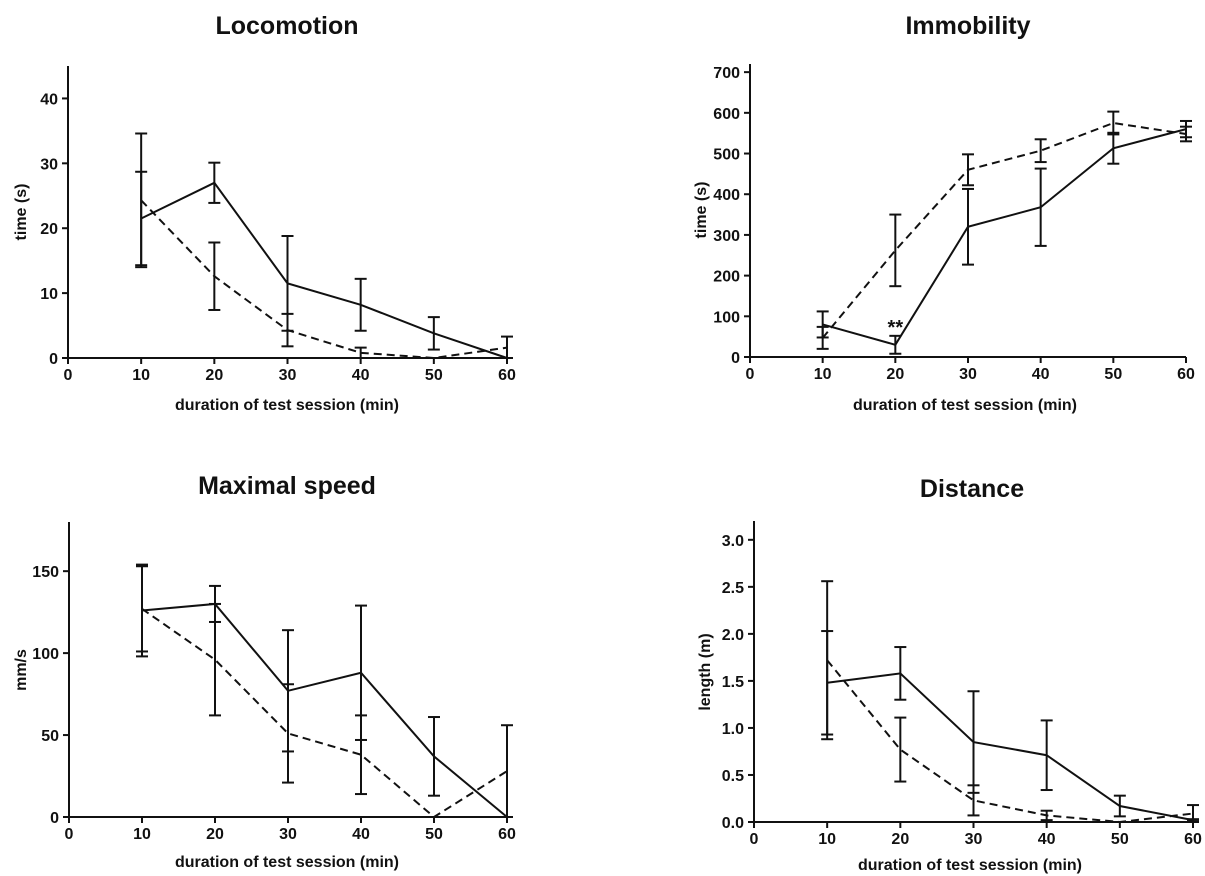 The width and height of the screenshot is (1205, 876). I want to click on y-tick-label: 20, so click(49, 229).